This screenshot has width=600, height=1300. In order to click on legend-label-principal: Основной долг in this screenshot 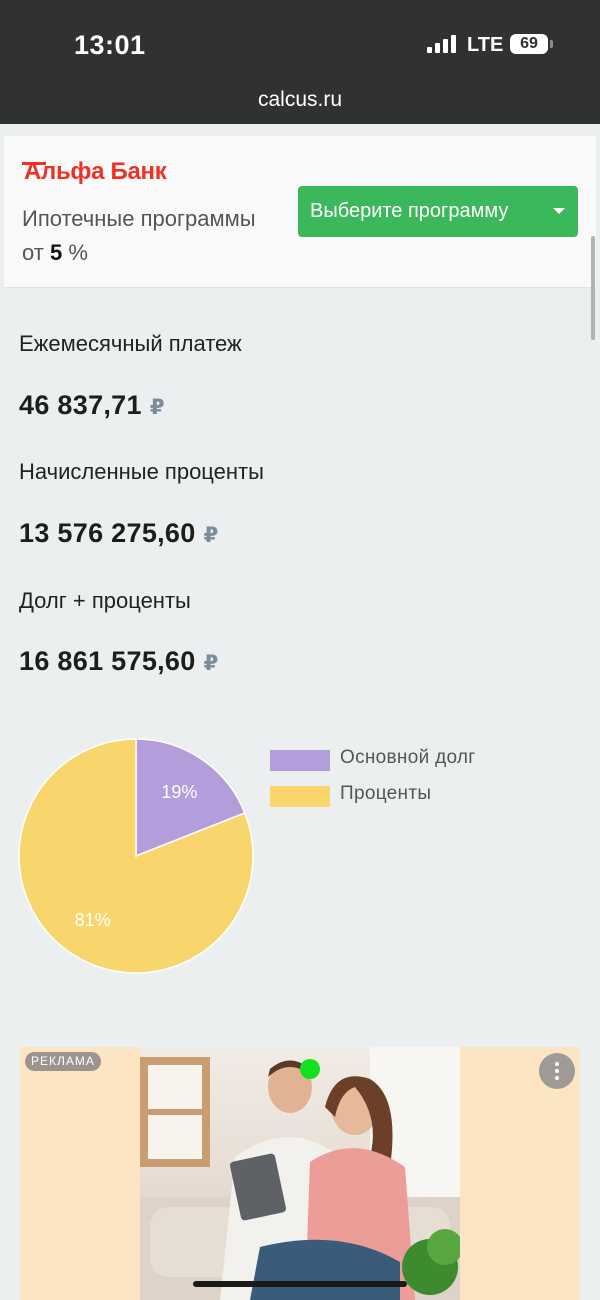, I will do `click(408, 757)`.